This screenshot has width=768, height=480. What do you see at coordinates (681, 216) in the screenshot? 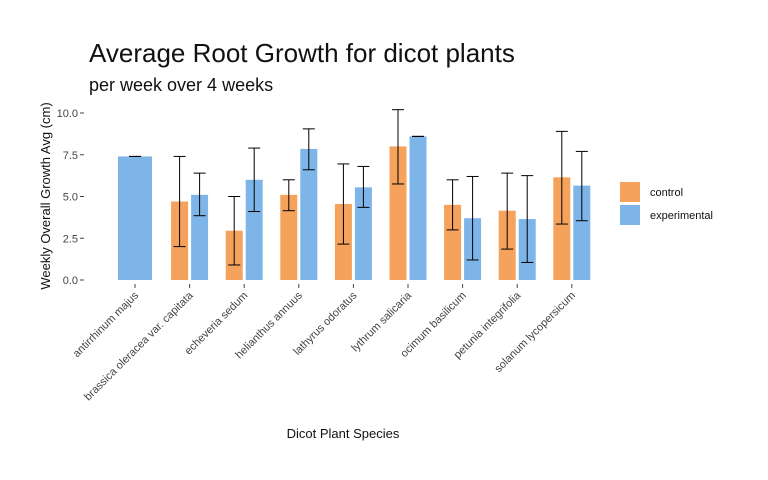
I see `legend-label-experimental: experimental` at bounding box center [681, 216].